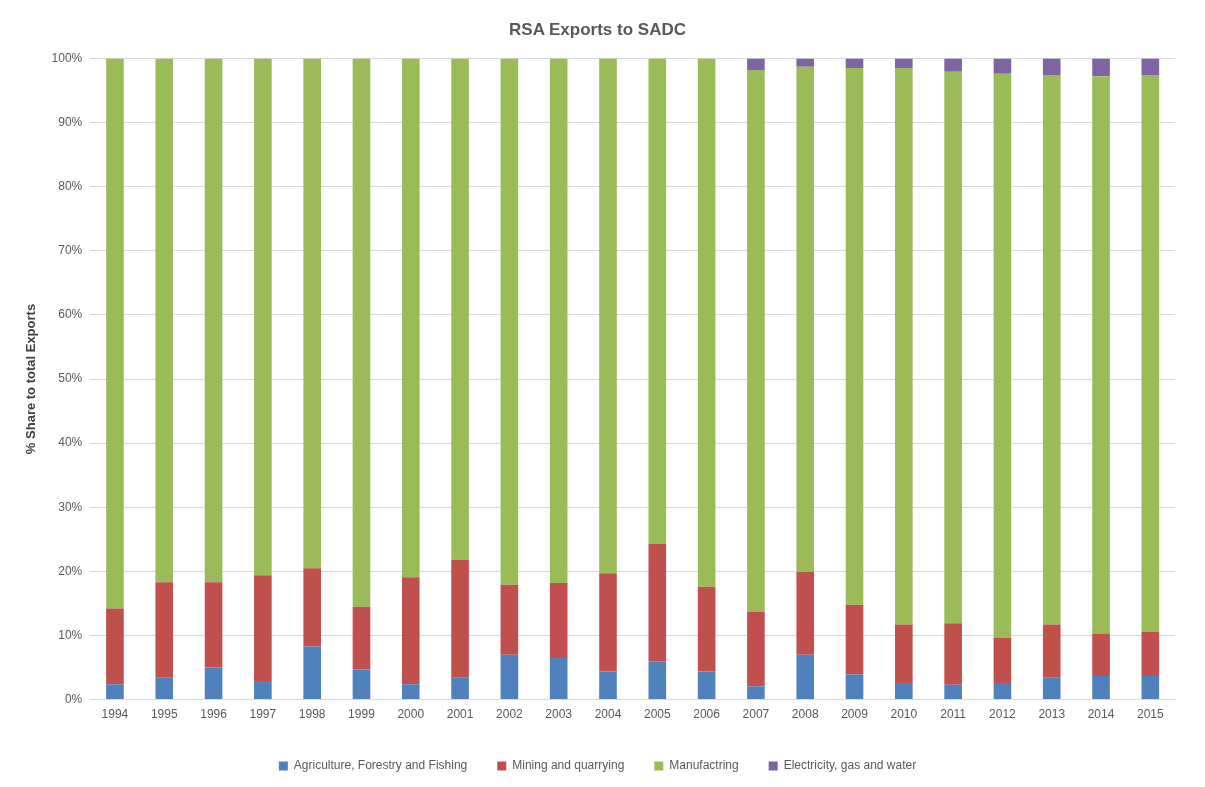 This screenshot has height=787, width=1205. I want to click on x-tick-label: 2001, so click(460, 714).